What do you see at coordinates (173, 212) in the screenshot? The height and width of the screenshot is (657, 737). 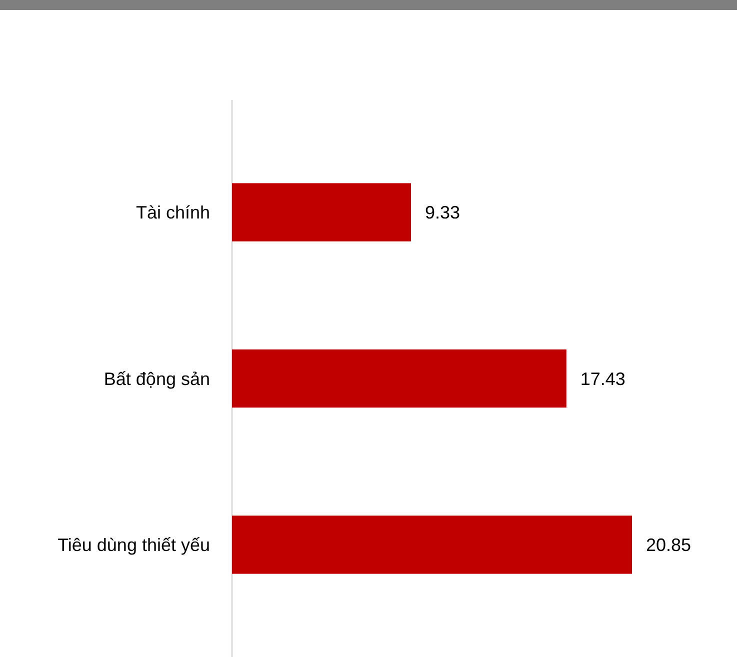 I see `y-tick-label: Tài chính` at bounding box center [173, 212].